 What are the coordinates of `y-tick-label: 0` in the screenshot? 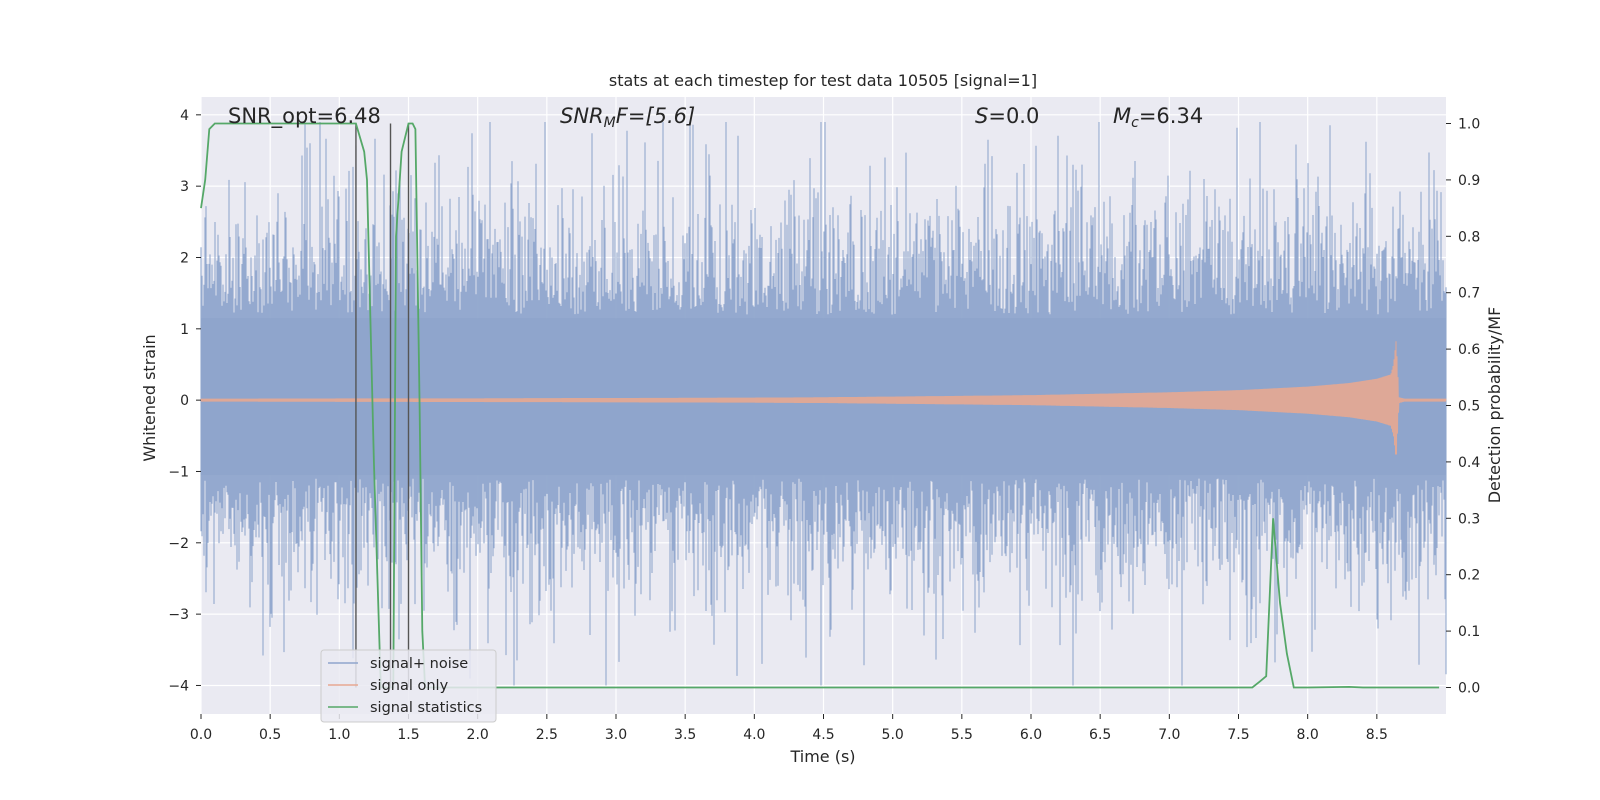 It's located at (184, 401).